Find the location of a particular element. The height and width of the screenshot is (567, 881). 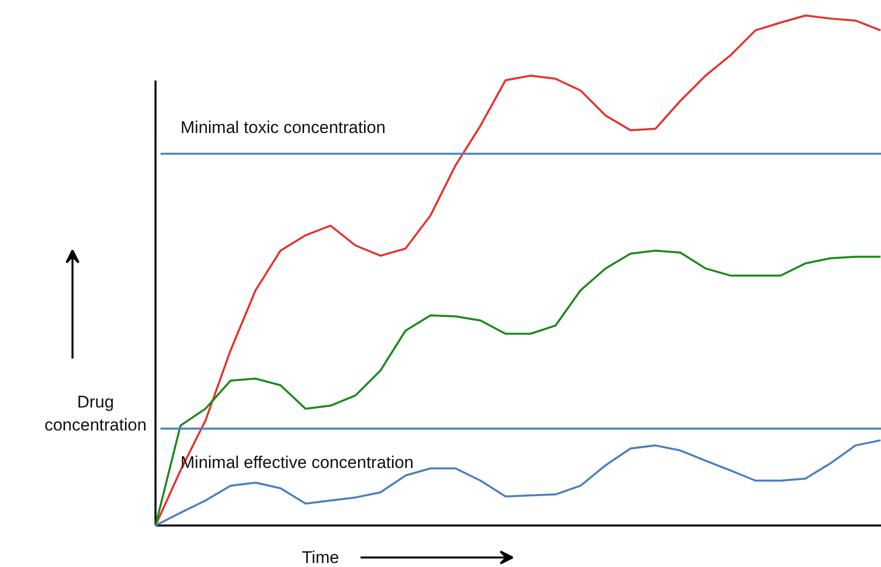

y-axis-title: Drug concentration is located at coordinates (95, 413).